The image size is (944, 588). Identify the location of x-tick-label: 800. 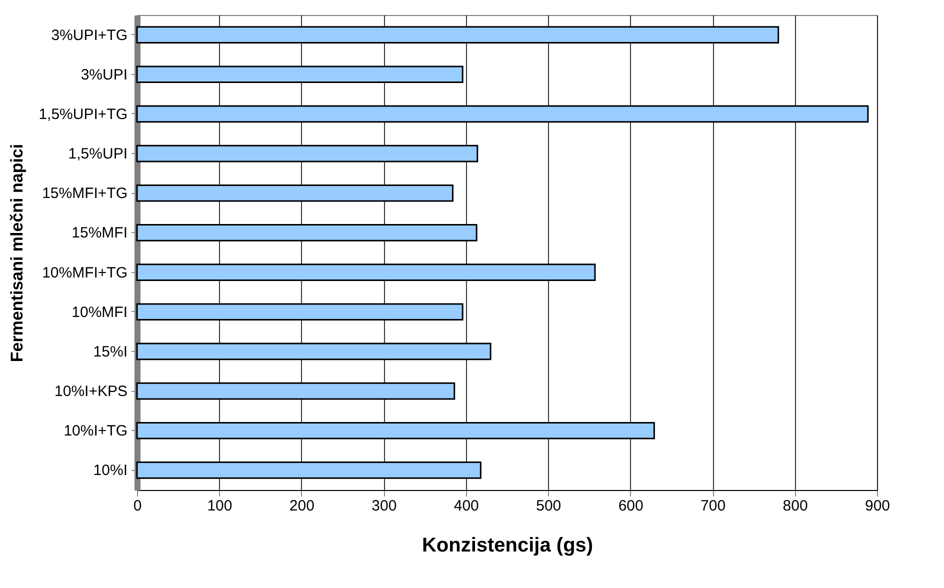
(795, 506).